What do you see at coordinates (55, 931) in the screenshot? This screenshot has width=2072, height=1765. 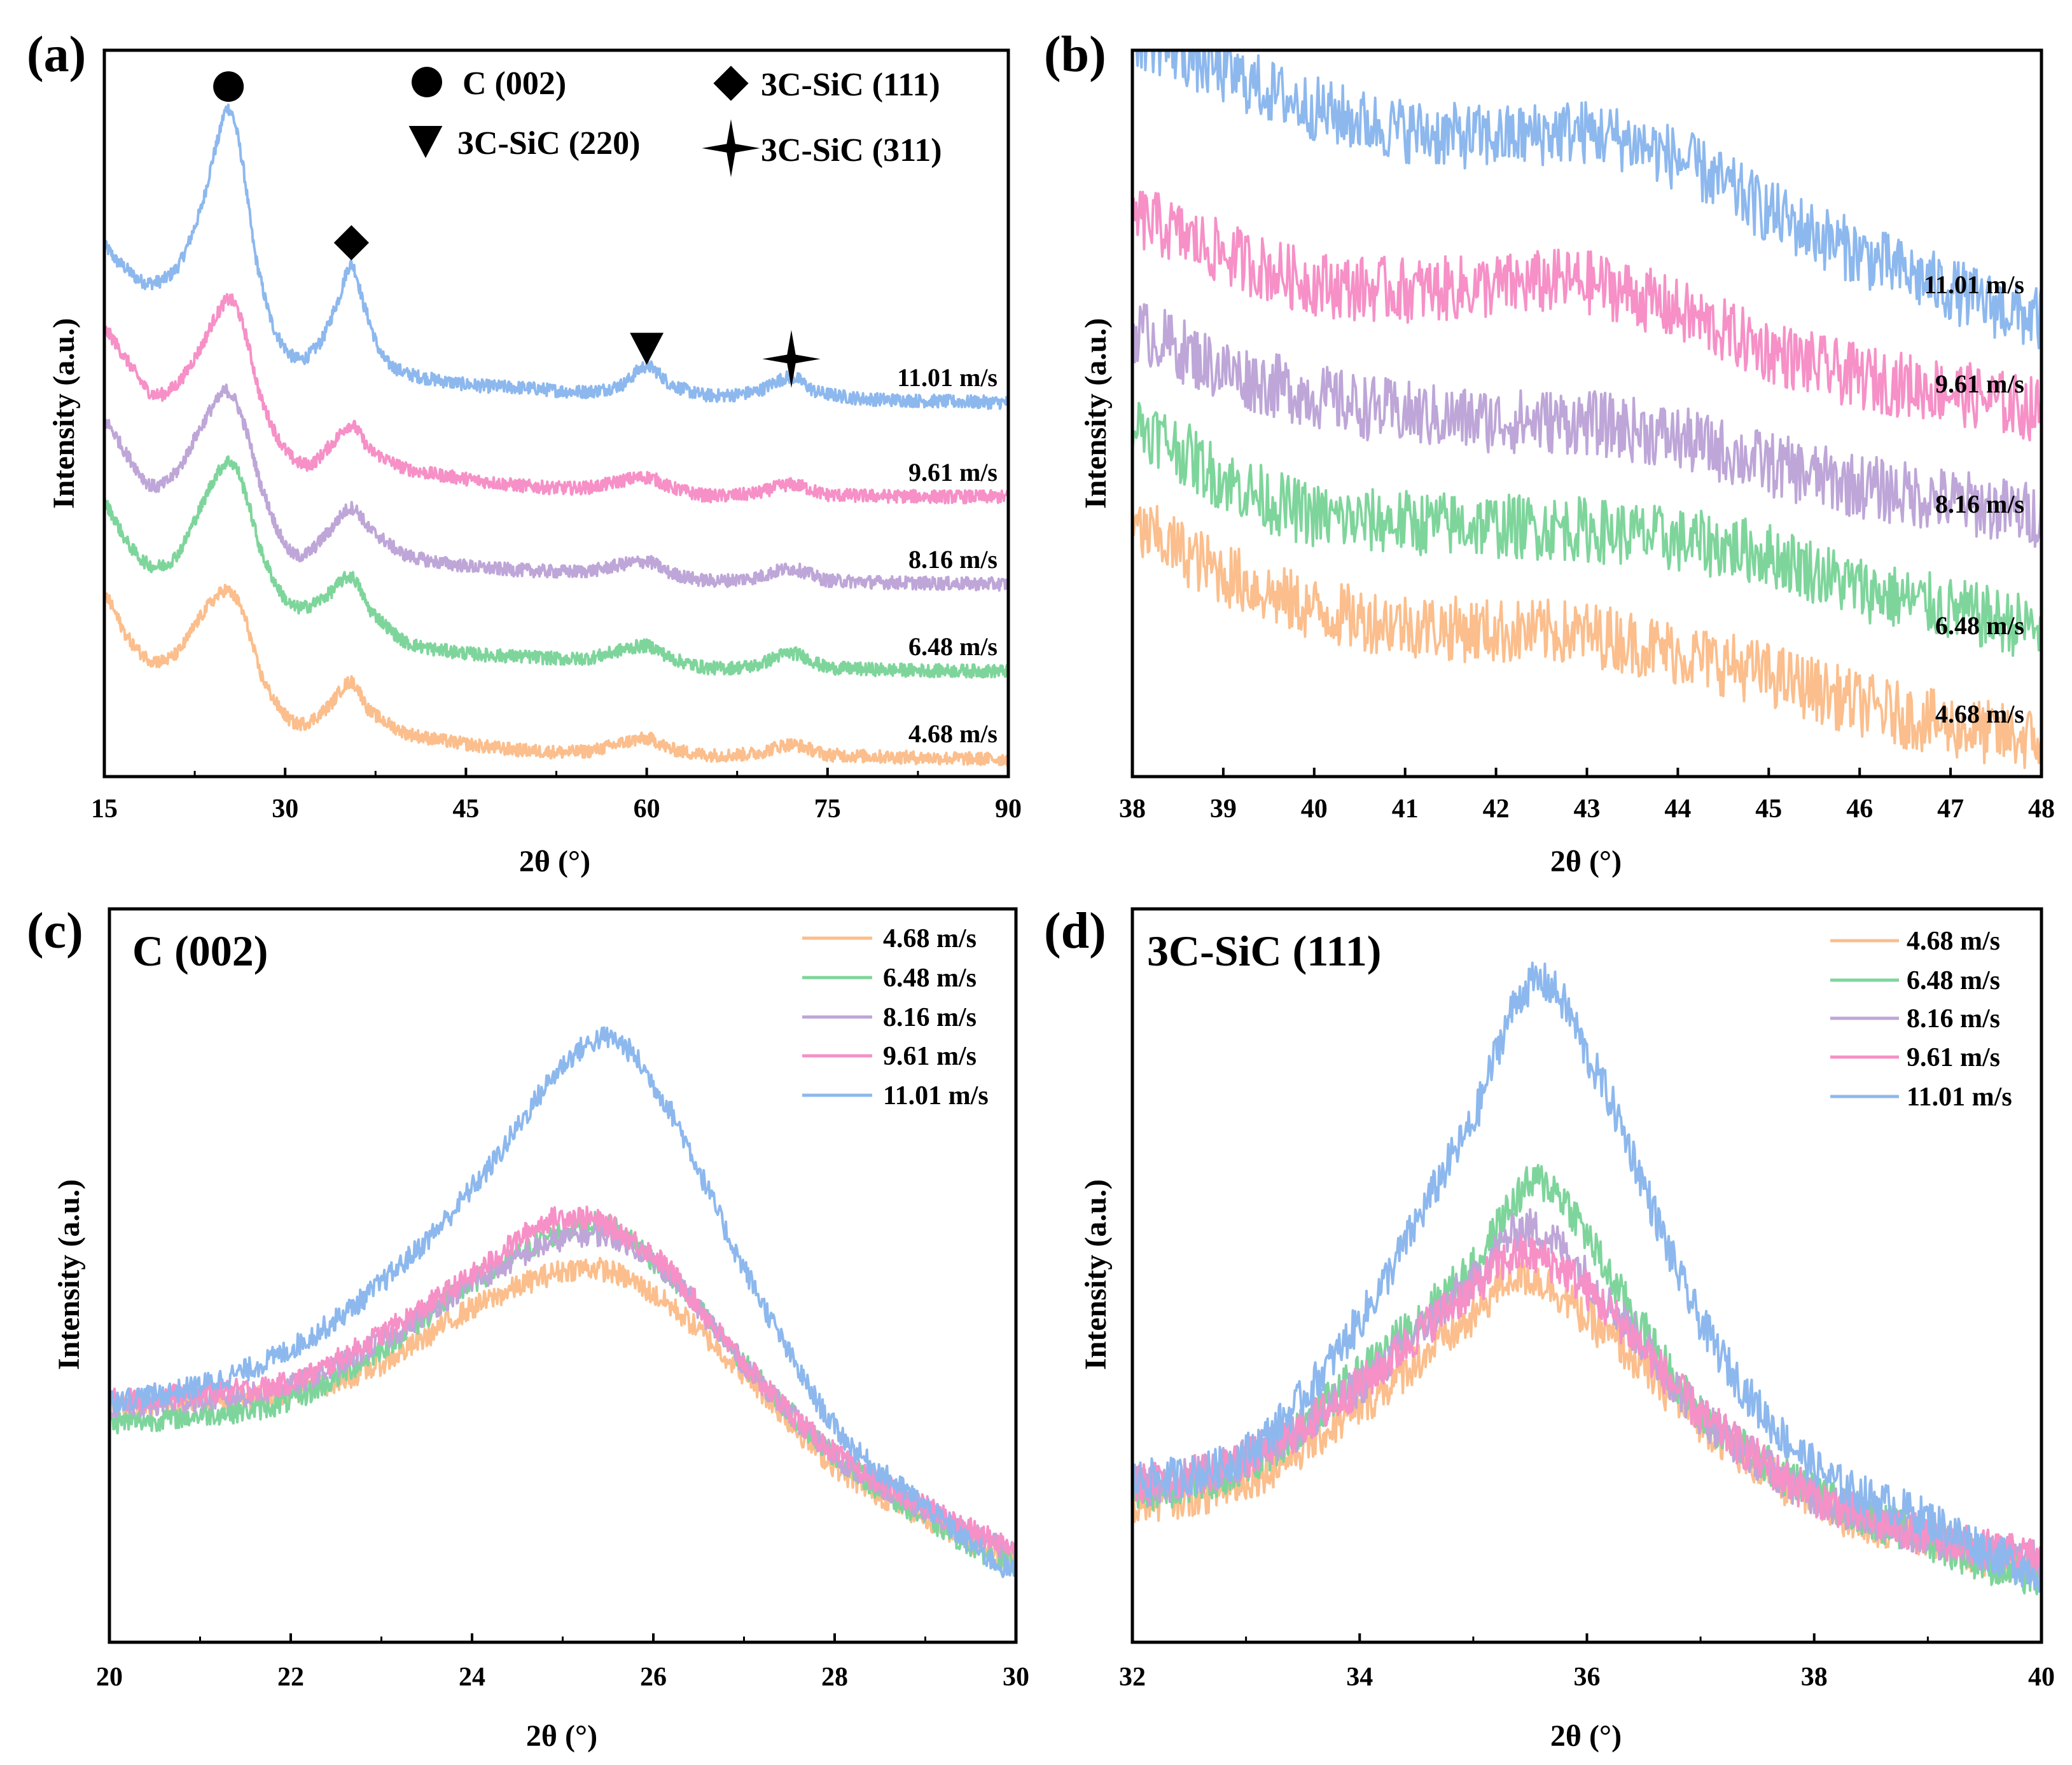 I see `panel-letter: (c)` at bounding box center [55, 931].